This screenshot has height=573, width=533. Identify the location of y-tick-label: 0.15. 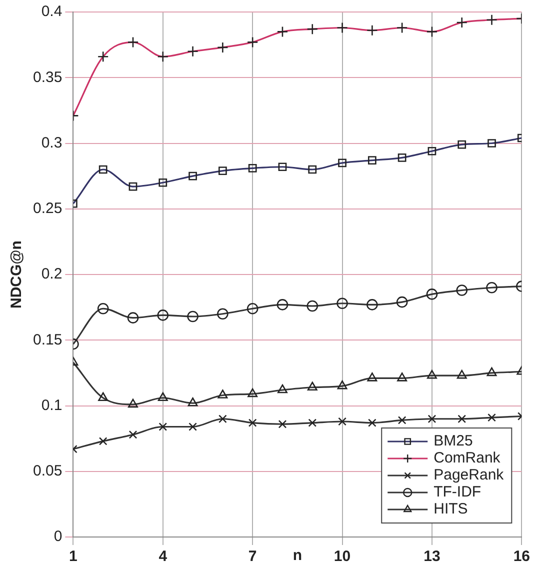
(47, 339).